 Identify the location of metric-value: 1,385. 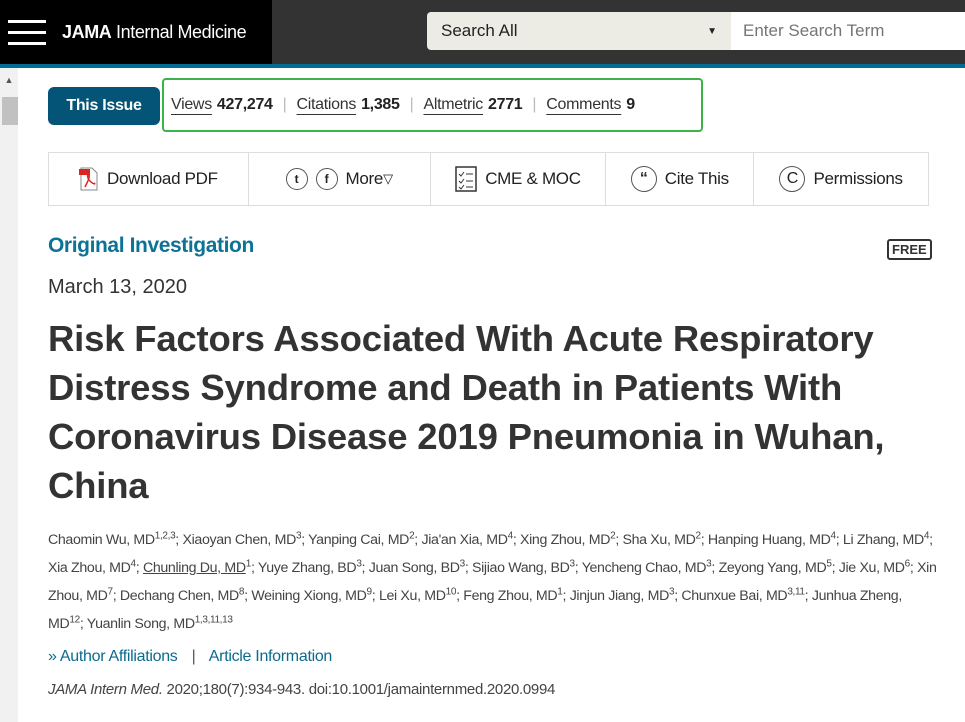
(380, 104).